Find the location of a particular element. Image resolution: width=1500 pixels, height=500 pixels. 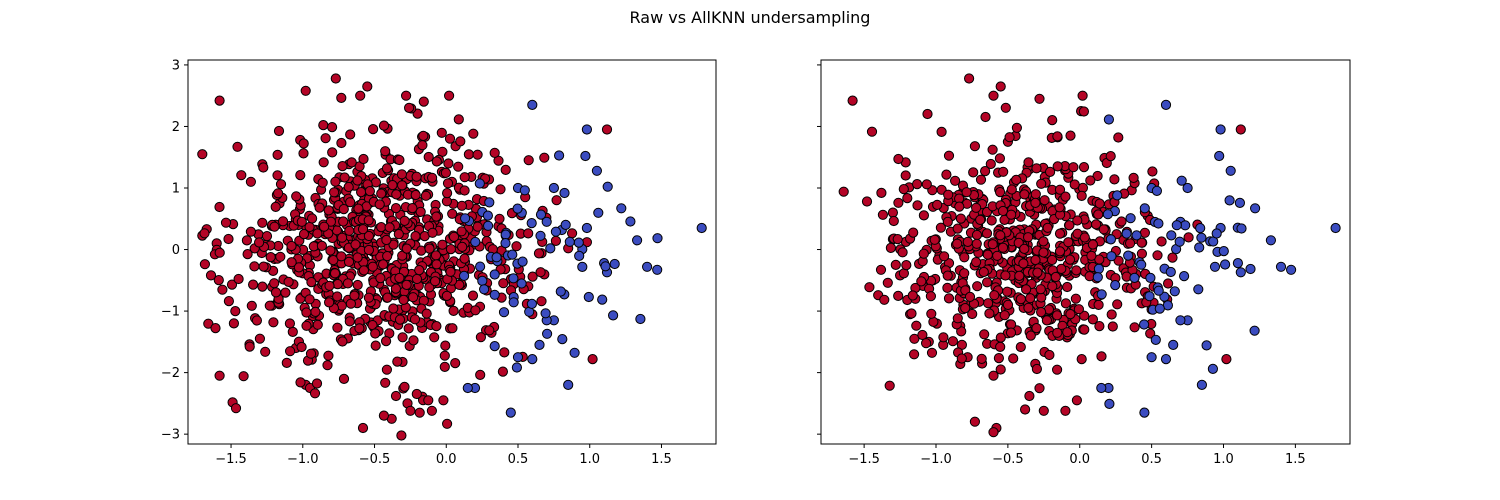

y-tick-label: −1 is located at coordinates (170, 312).